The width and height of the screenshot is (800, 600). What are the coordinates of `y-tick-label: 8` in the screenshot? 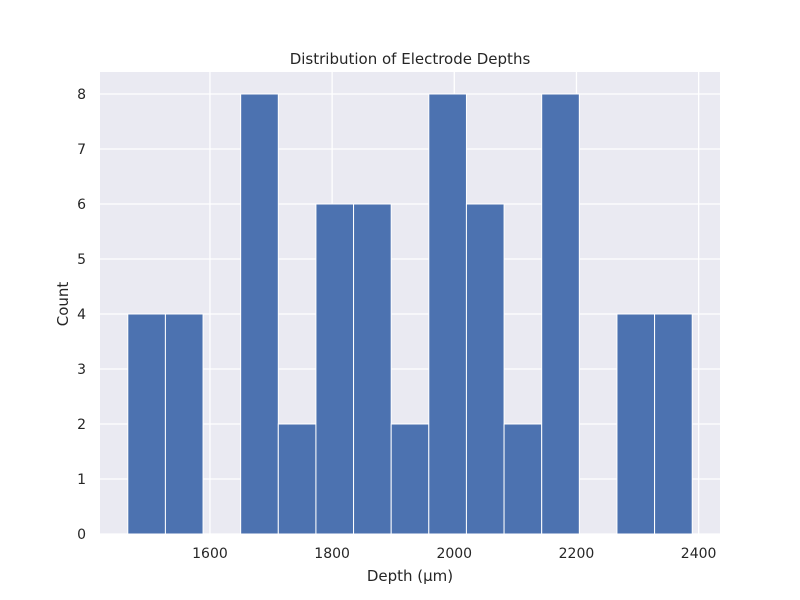 It's located at (81, 95).